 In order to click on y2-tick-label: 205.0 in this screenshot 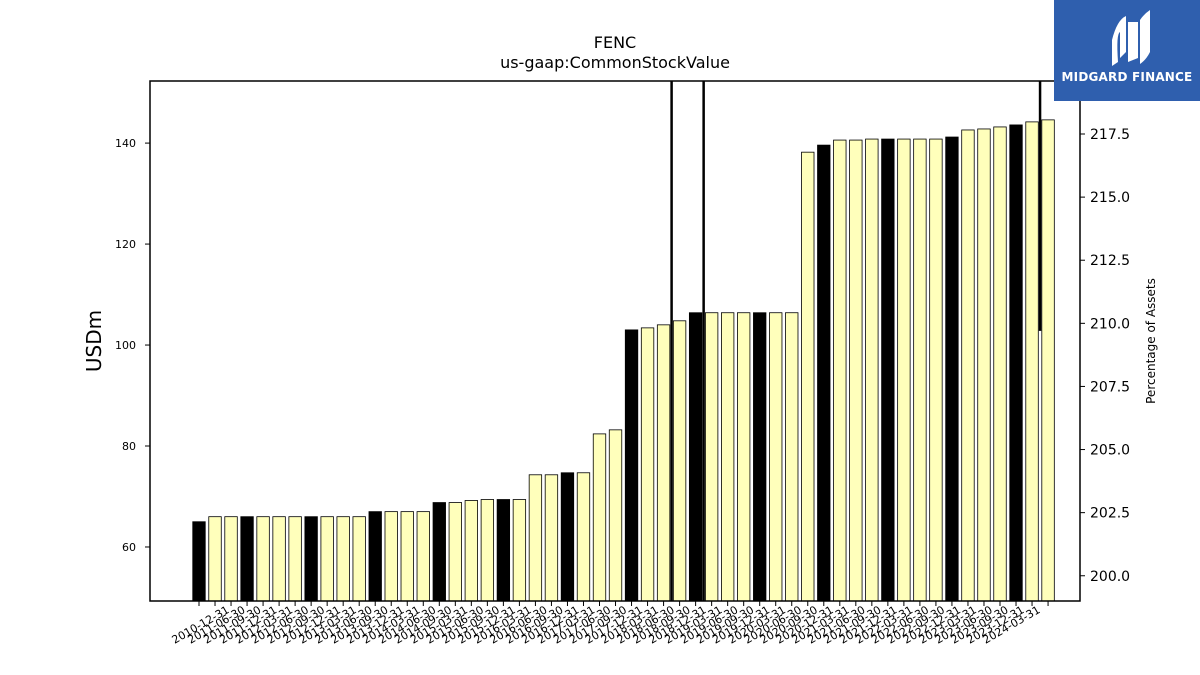, I will do `click(1110, 451)`.